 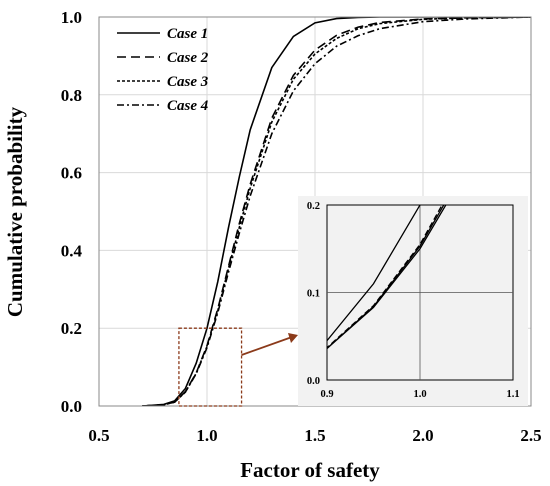 What do you see at coordinates (326, 394) in the screenshot?
I see `inset-x-tick-label: 0.9` at bounding box center [326, 394].